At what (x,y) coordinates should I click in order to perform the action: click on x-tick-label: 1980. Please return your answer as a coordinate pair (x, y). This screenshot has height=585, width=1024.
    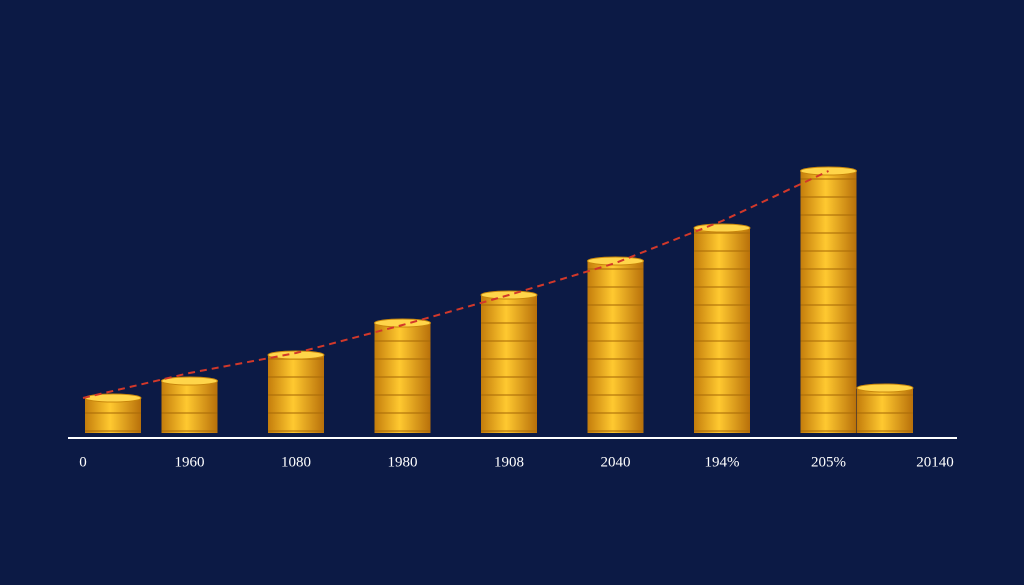
    Looking at the image, I should click on (403, 462).